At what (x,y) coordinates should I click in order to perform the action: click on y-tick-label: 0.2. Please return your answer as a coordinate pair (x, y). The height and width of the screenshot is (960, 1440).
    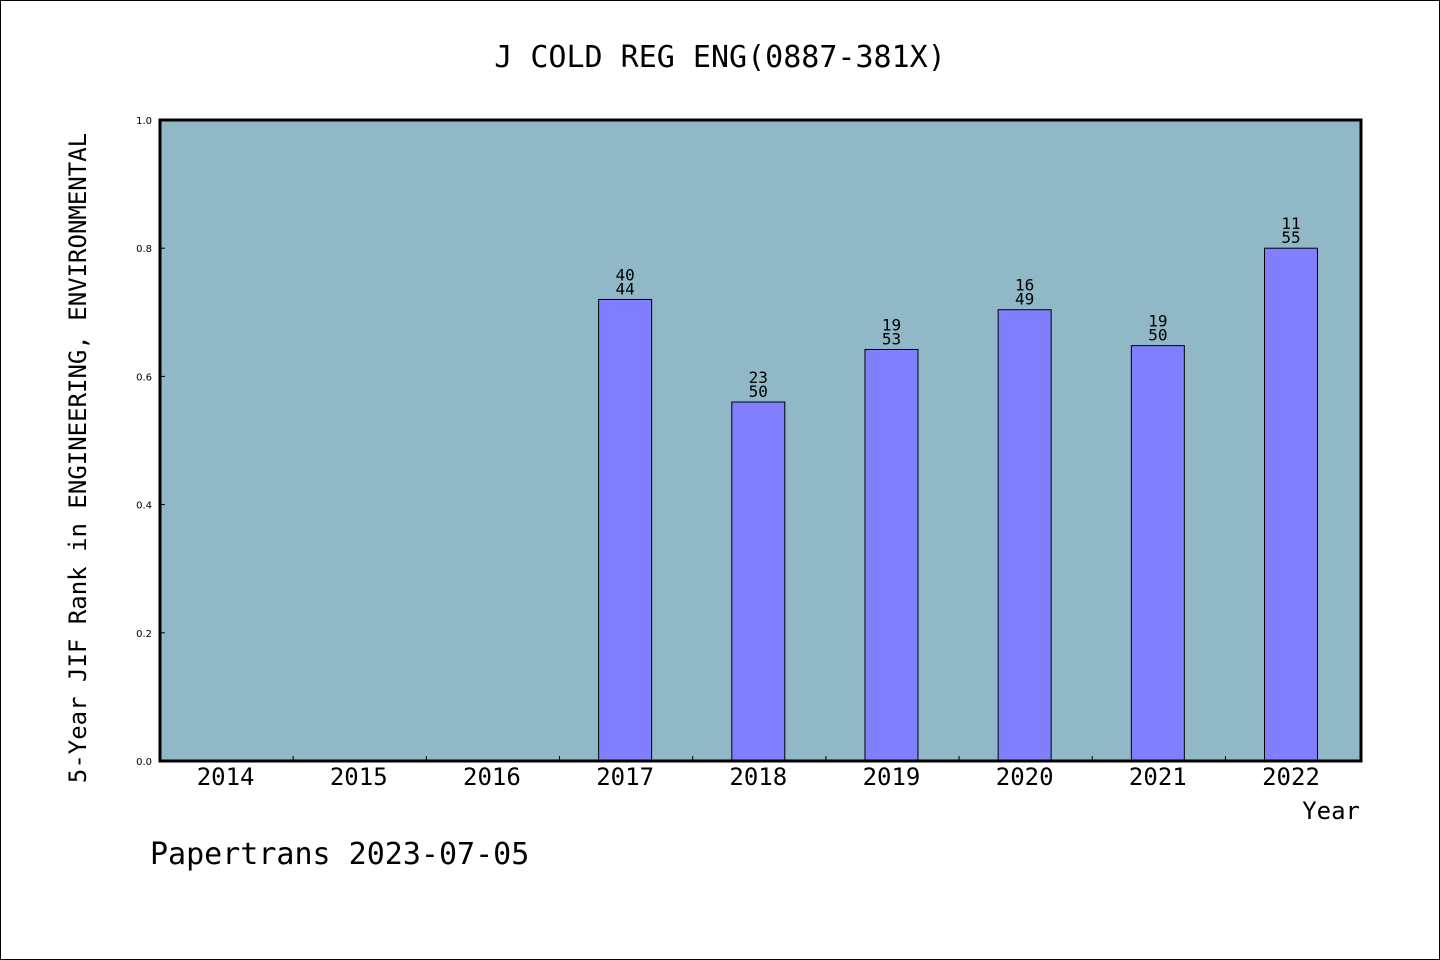
    Looking at the image, I should click on (144, 634).